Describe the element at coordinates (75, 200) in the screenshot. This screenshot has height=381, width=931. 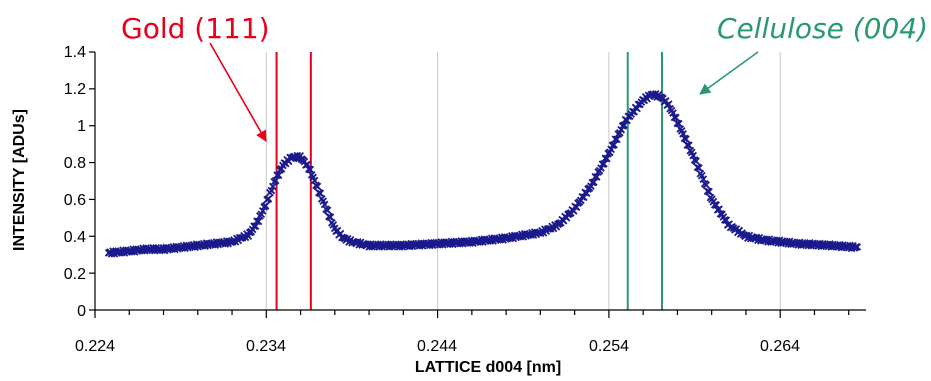
I see `y-tick-label-3: 0.6` at that location.